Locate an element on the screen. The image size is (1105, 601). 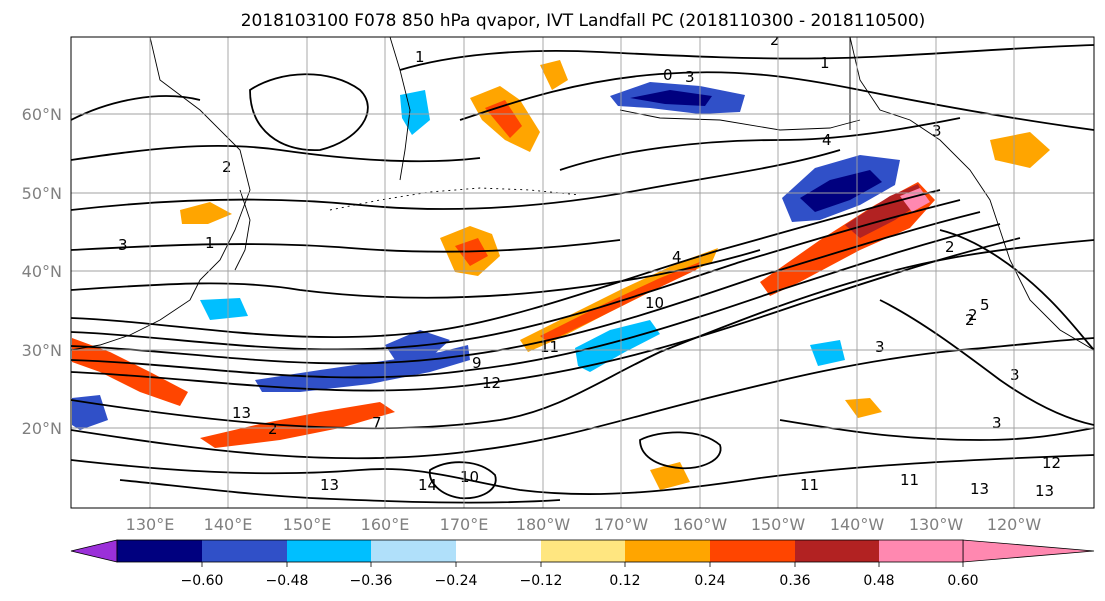
colorbar-extend-max is located at coordinates (1028, 551).